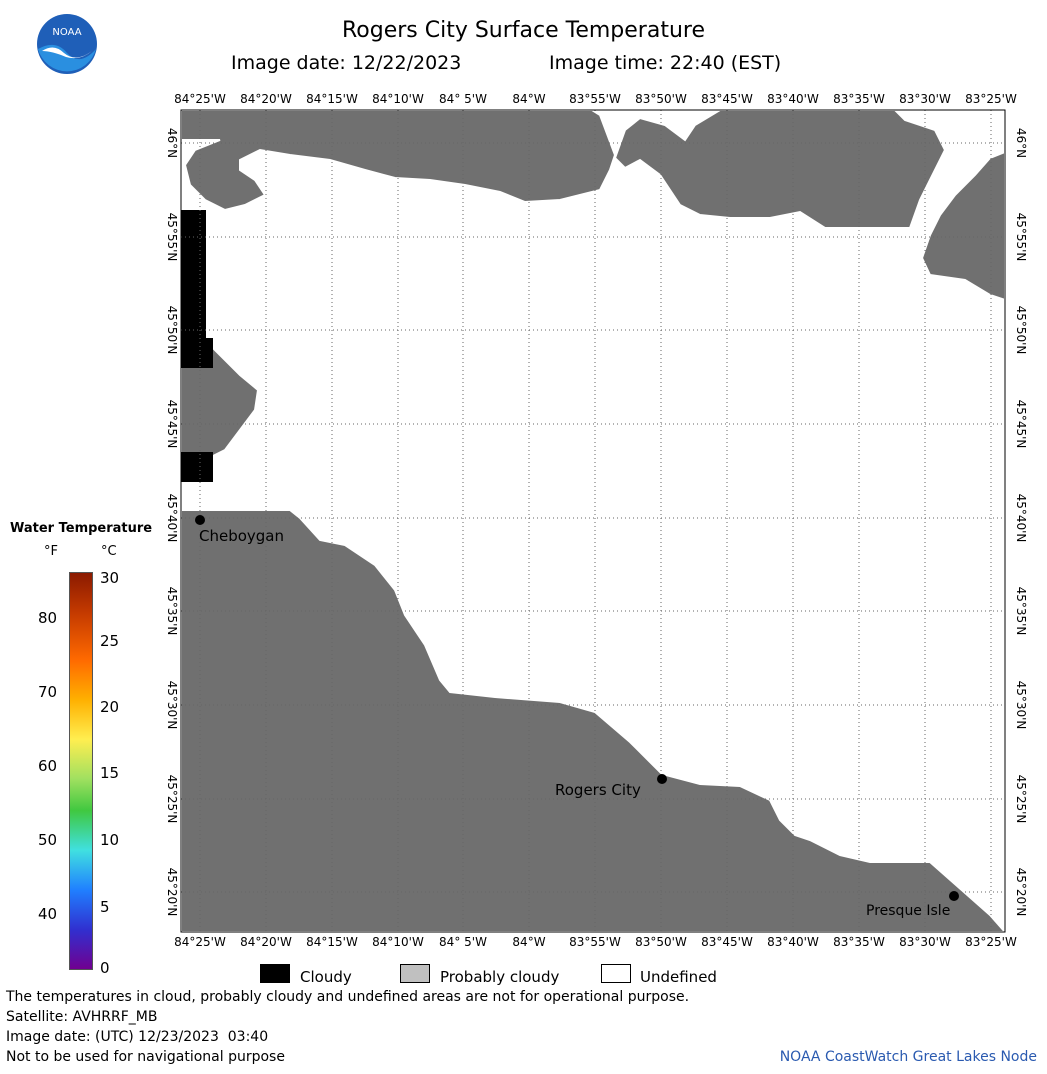 The image size is (1047, 1074). What do you see at coordinates (81, 771) in the screenshot?
I see `temperature-colorbar` at bounding box center [81, 771].